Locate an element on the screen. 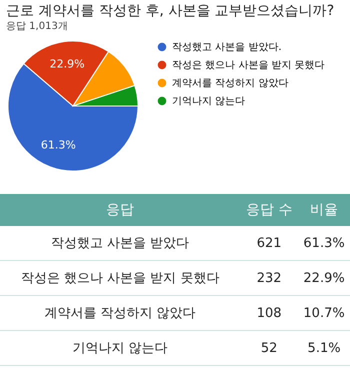 The width and height of the screenshot is (350, 368). legend-label: 계약서를 작성하지 않았다 is located at coordinates (230, 83).